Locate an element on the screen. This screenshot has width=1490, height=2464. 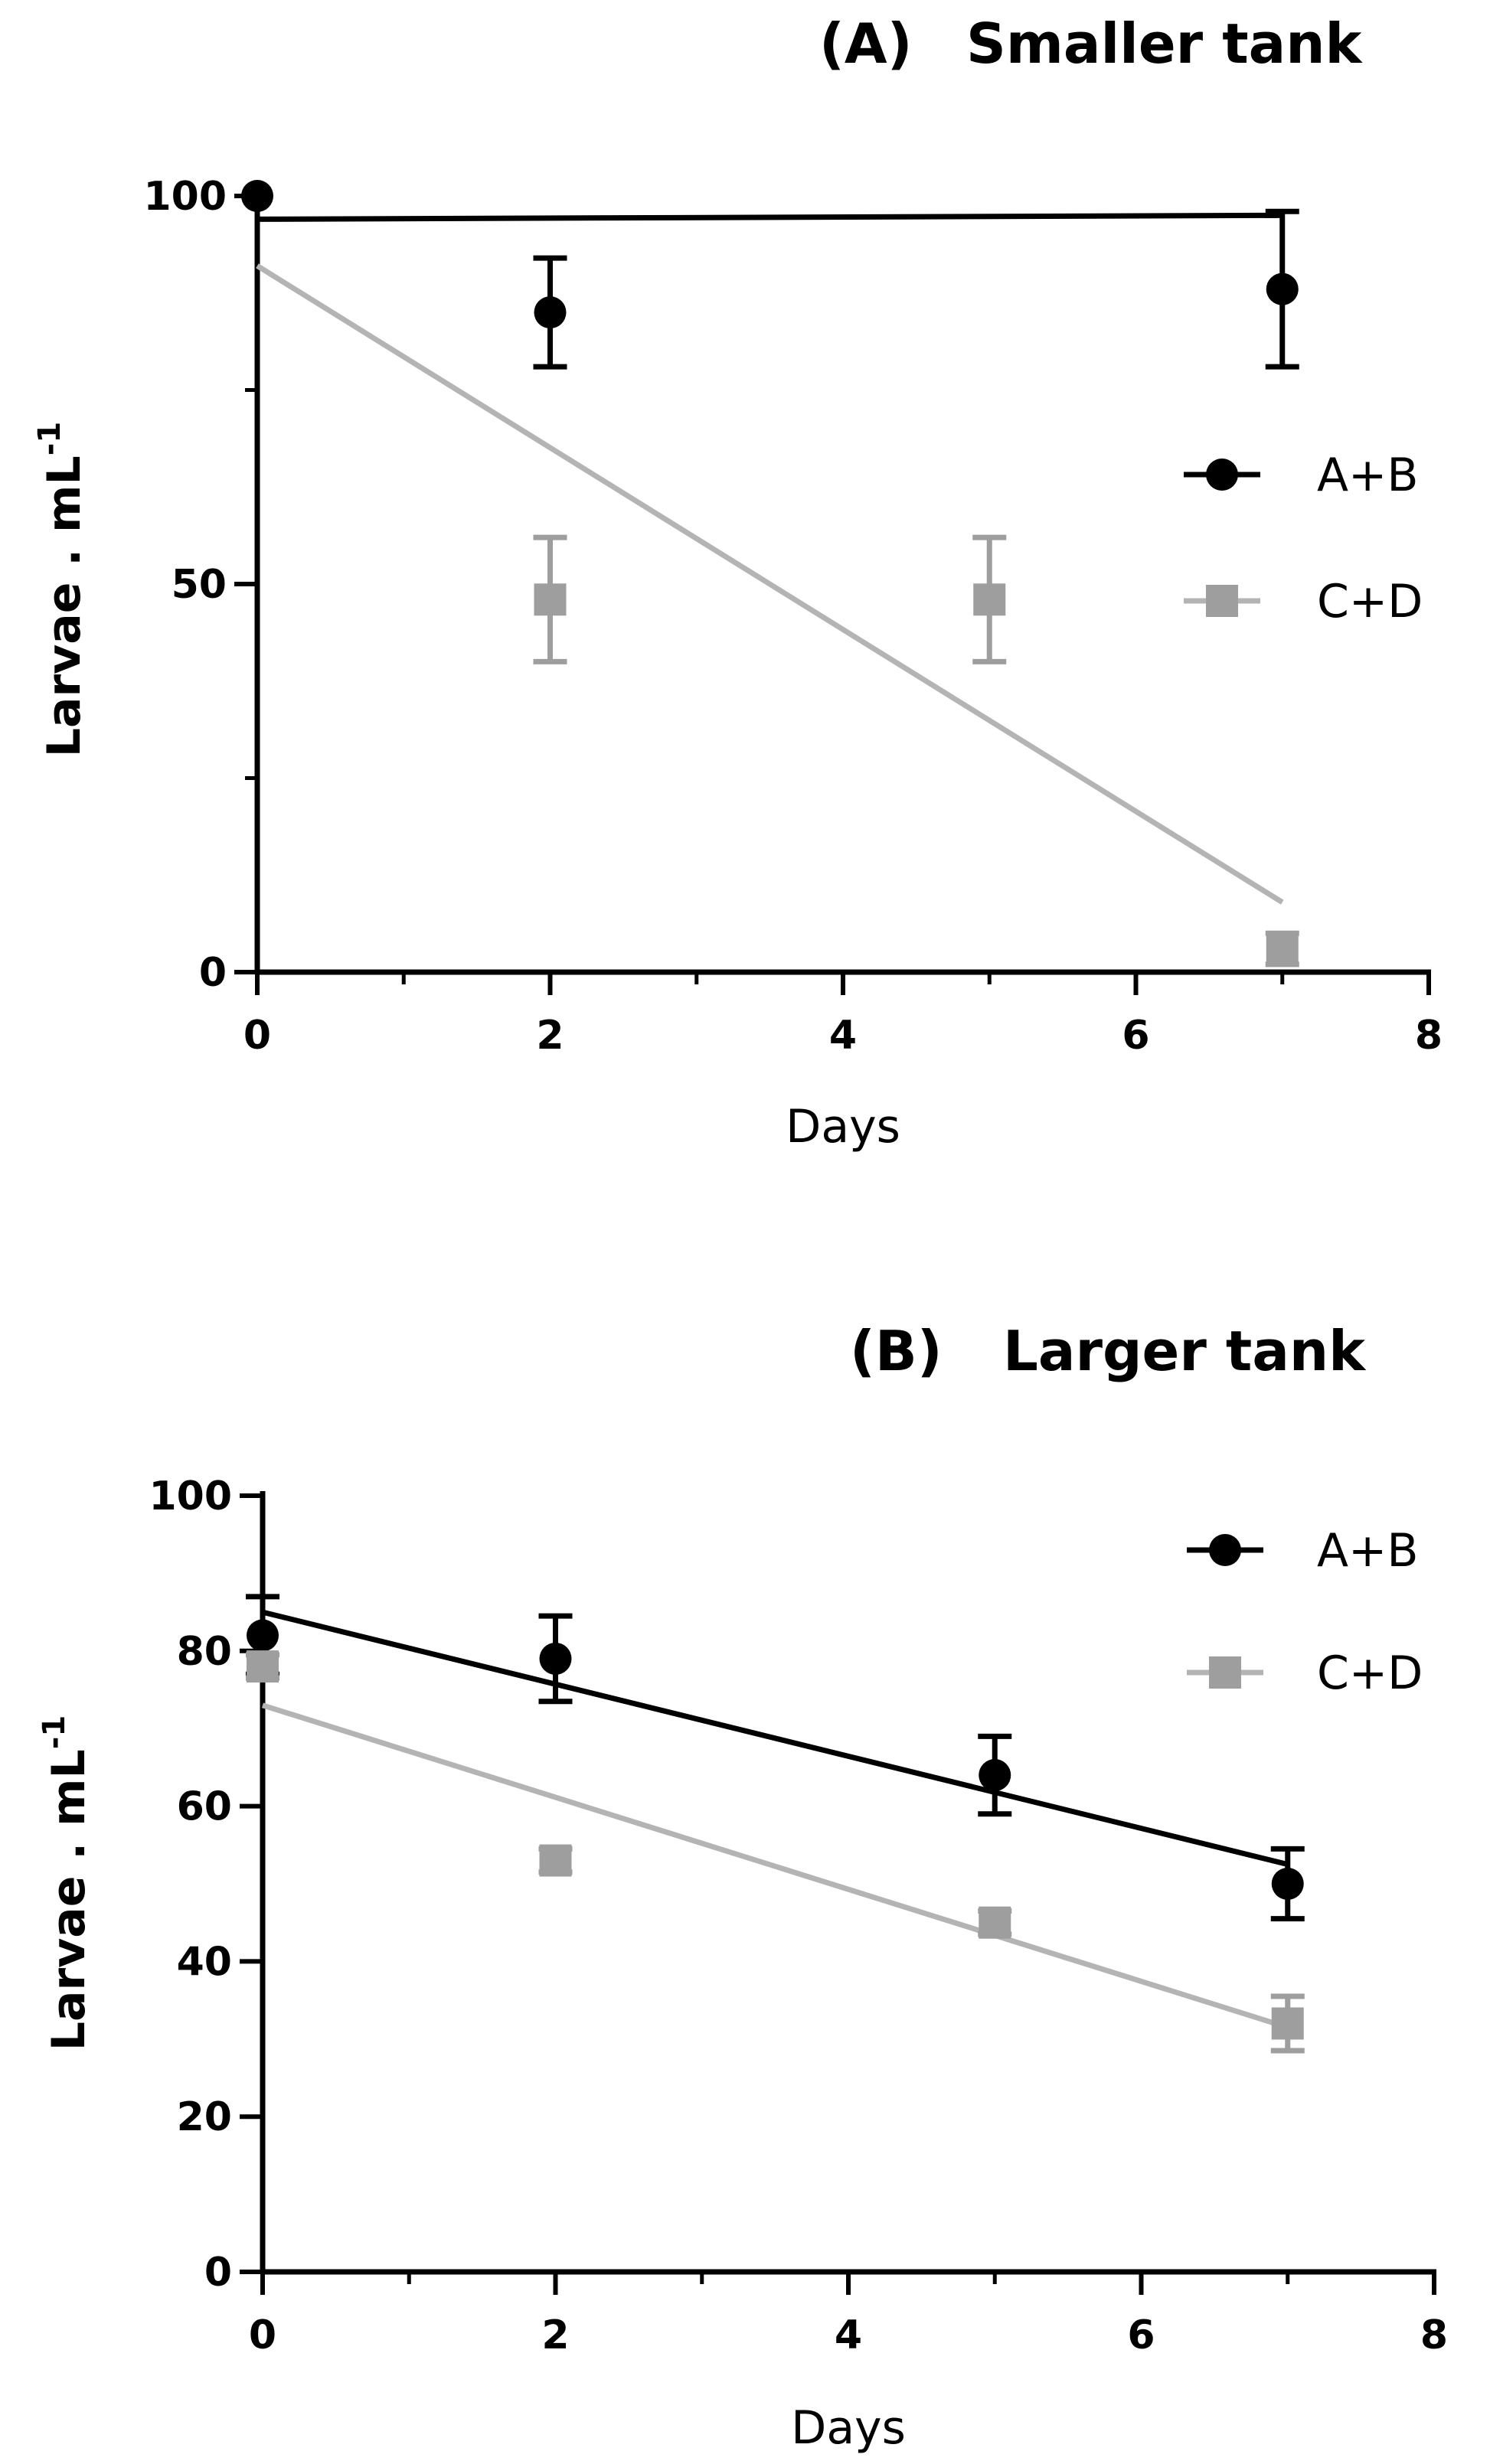
y-tick-label: 50 is located at coordinates (200, 585).